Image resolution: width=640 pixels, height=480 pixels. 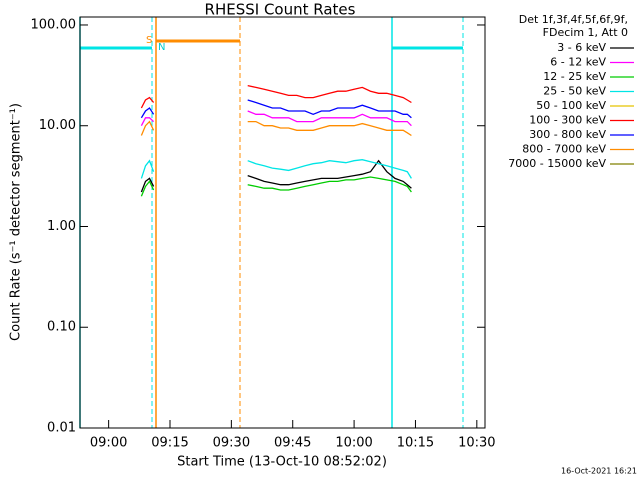 What do you see at coordinates (574, 91) in the screenshot?
I see `legend-label: 25 - 50 keV` at bounding box center [574, 91].